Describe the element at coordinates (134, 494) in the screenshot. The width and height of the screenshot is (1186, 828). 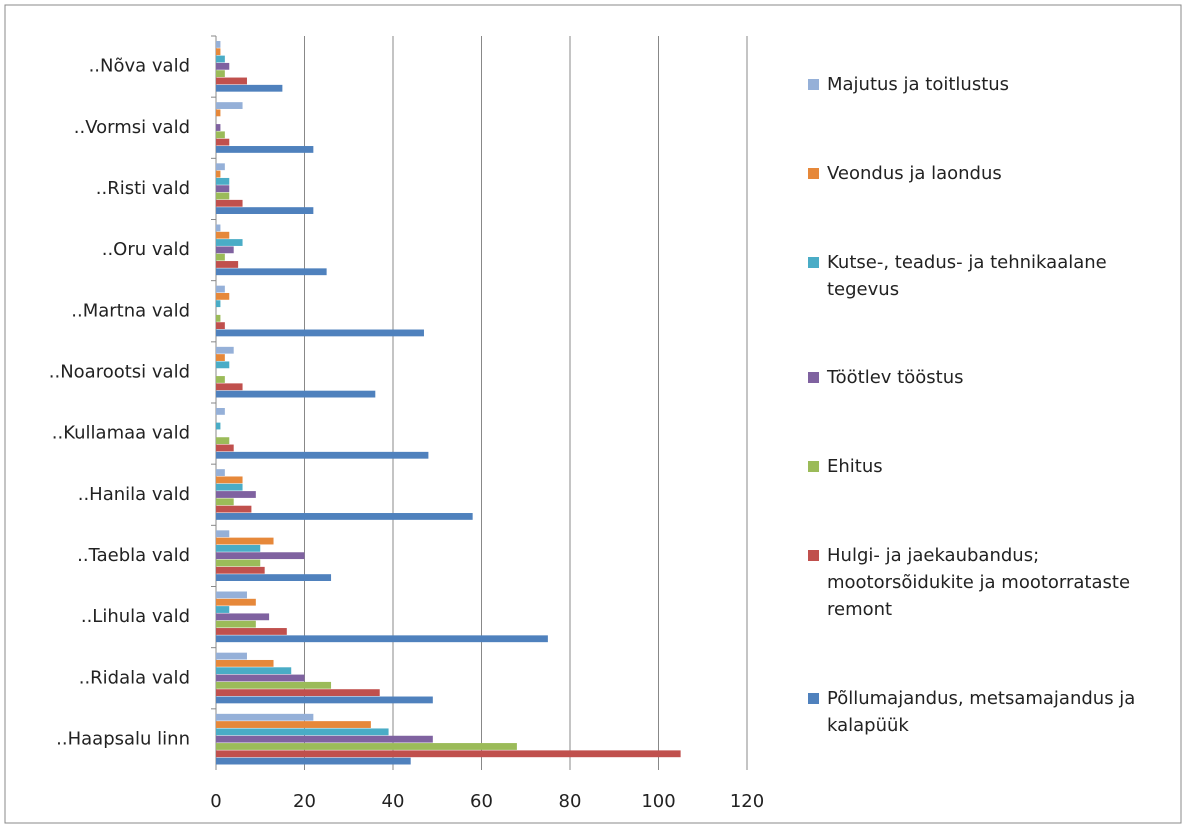
I see `y-tick-label: ..Hanila vald` at that location.